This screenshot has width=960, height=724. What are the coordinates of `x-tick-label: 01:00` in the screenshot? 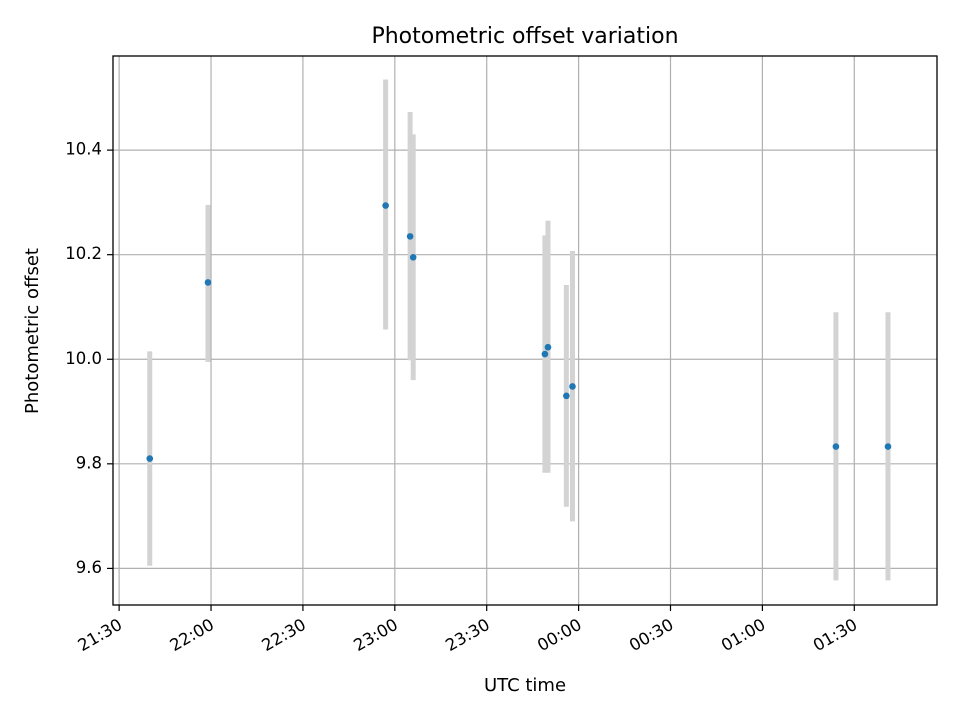 It's located at (743, 635).